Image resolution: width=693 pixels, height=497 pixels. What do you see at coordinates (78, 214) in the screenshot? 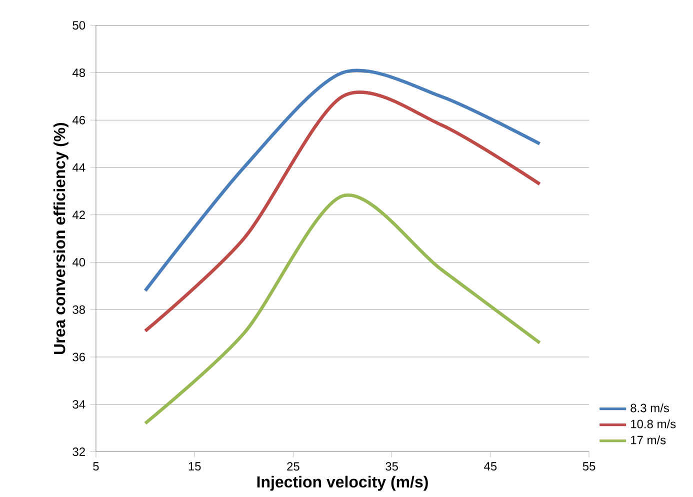
I see `y-tick-label: 42` at bounding box center [78, 214].